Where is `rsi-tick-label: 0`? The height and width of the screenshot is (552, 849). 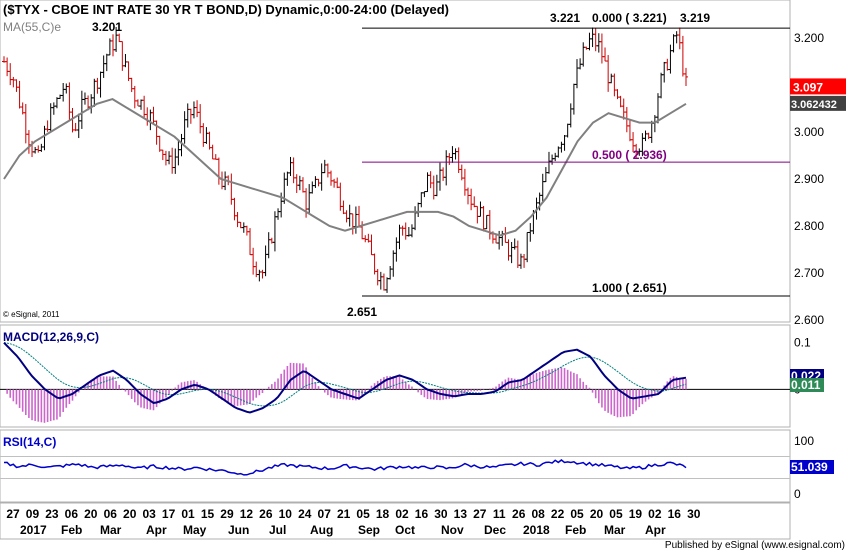
rsi-tick-label: 0 is located at coordinates (797, 494).